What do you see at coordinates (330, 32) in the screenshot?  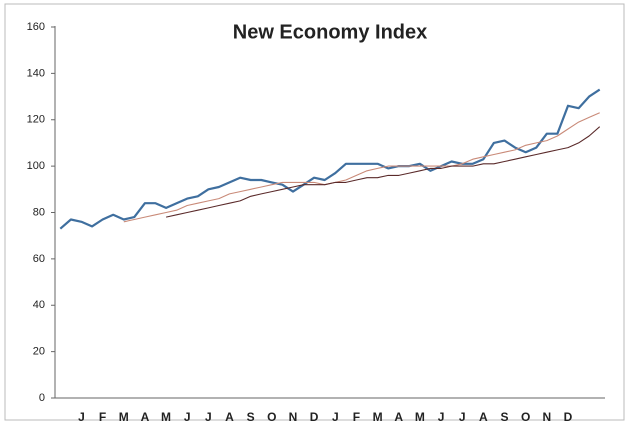 I see `chart-title: New Economy Index` at bounding box center [330, 32].